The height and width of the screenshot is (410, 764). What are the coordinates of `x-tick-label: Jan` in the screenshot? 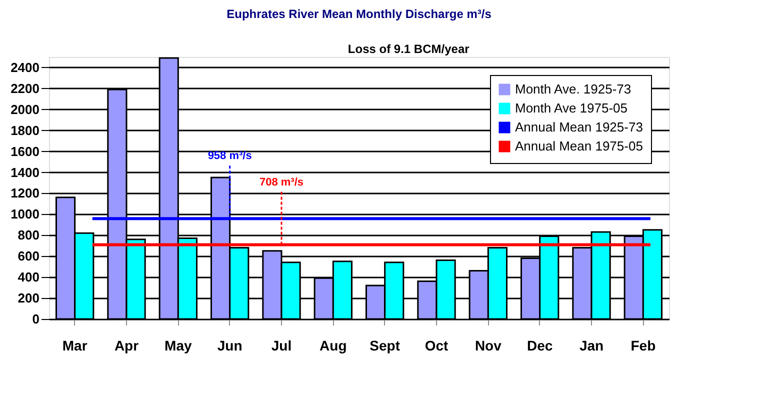 It's located at (591, 346).